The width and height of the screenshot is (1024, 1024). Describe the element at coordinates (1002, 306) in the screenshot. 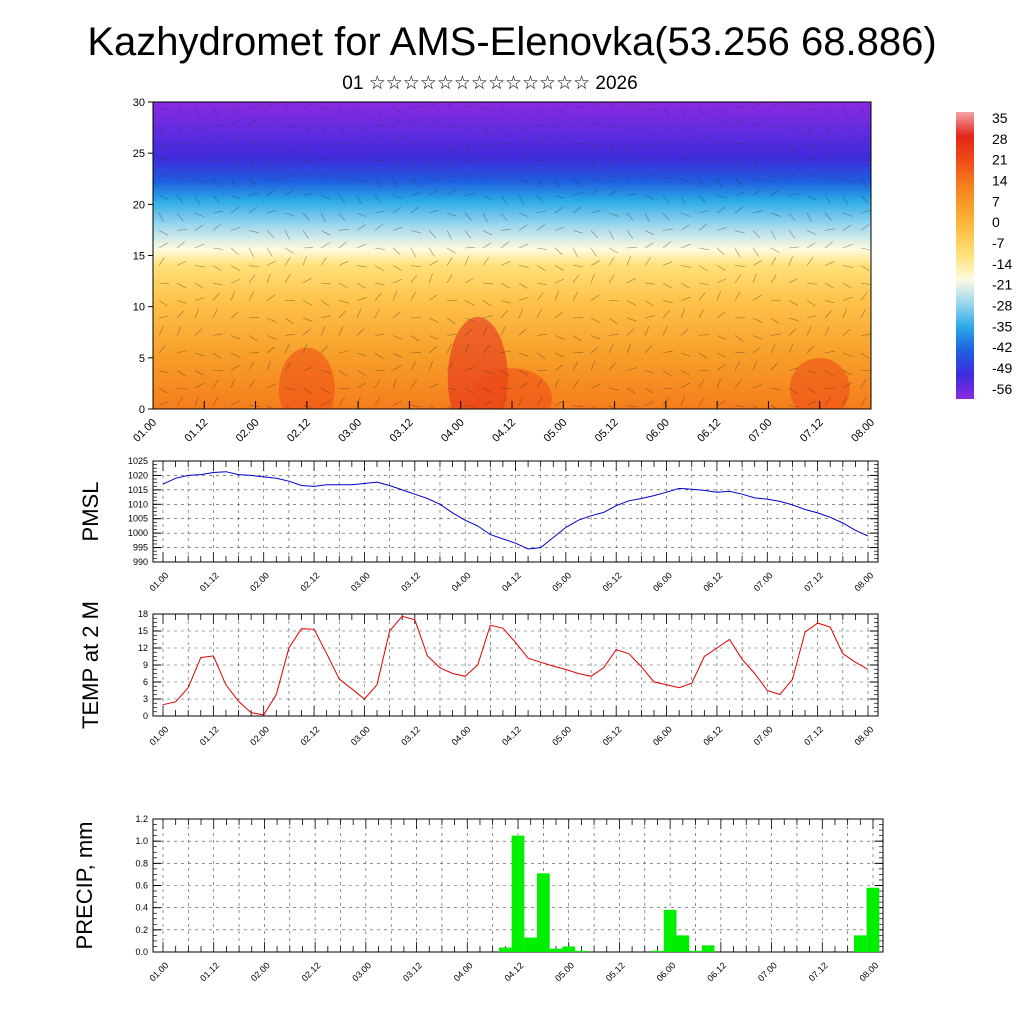

I see `colorbar-label: -28` at that location.